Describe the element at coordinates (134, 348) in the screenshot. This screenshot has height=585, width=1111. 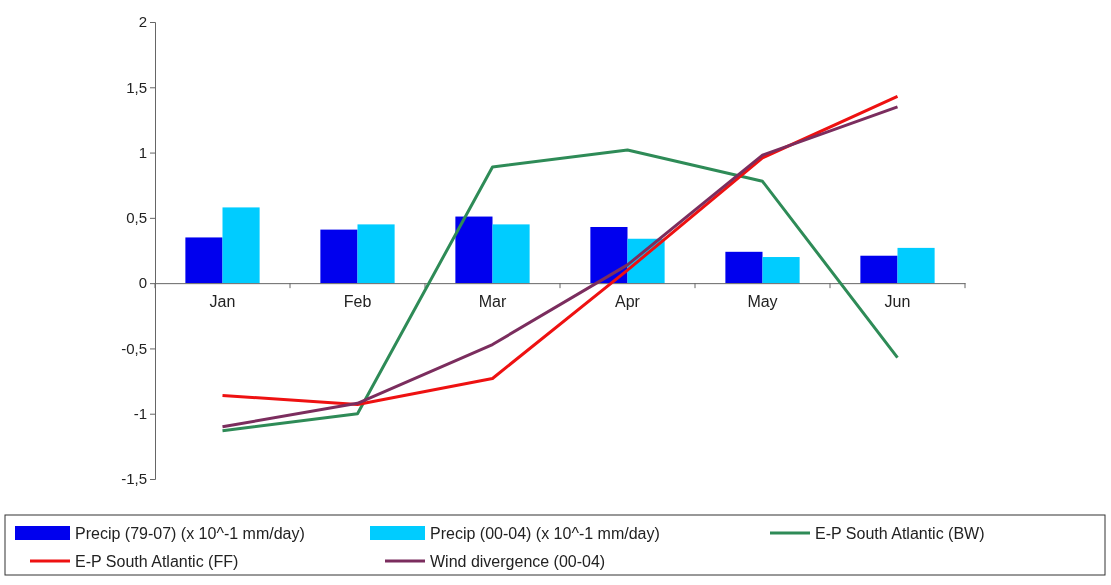
I see `y-tick-label: -0,5` at that location.